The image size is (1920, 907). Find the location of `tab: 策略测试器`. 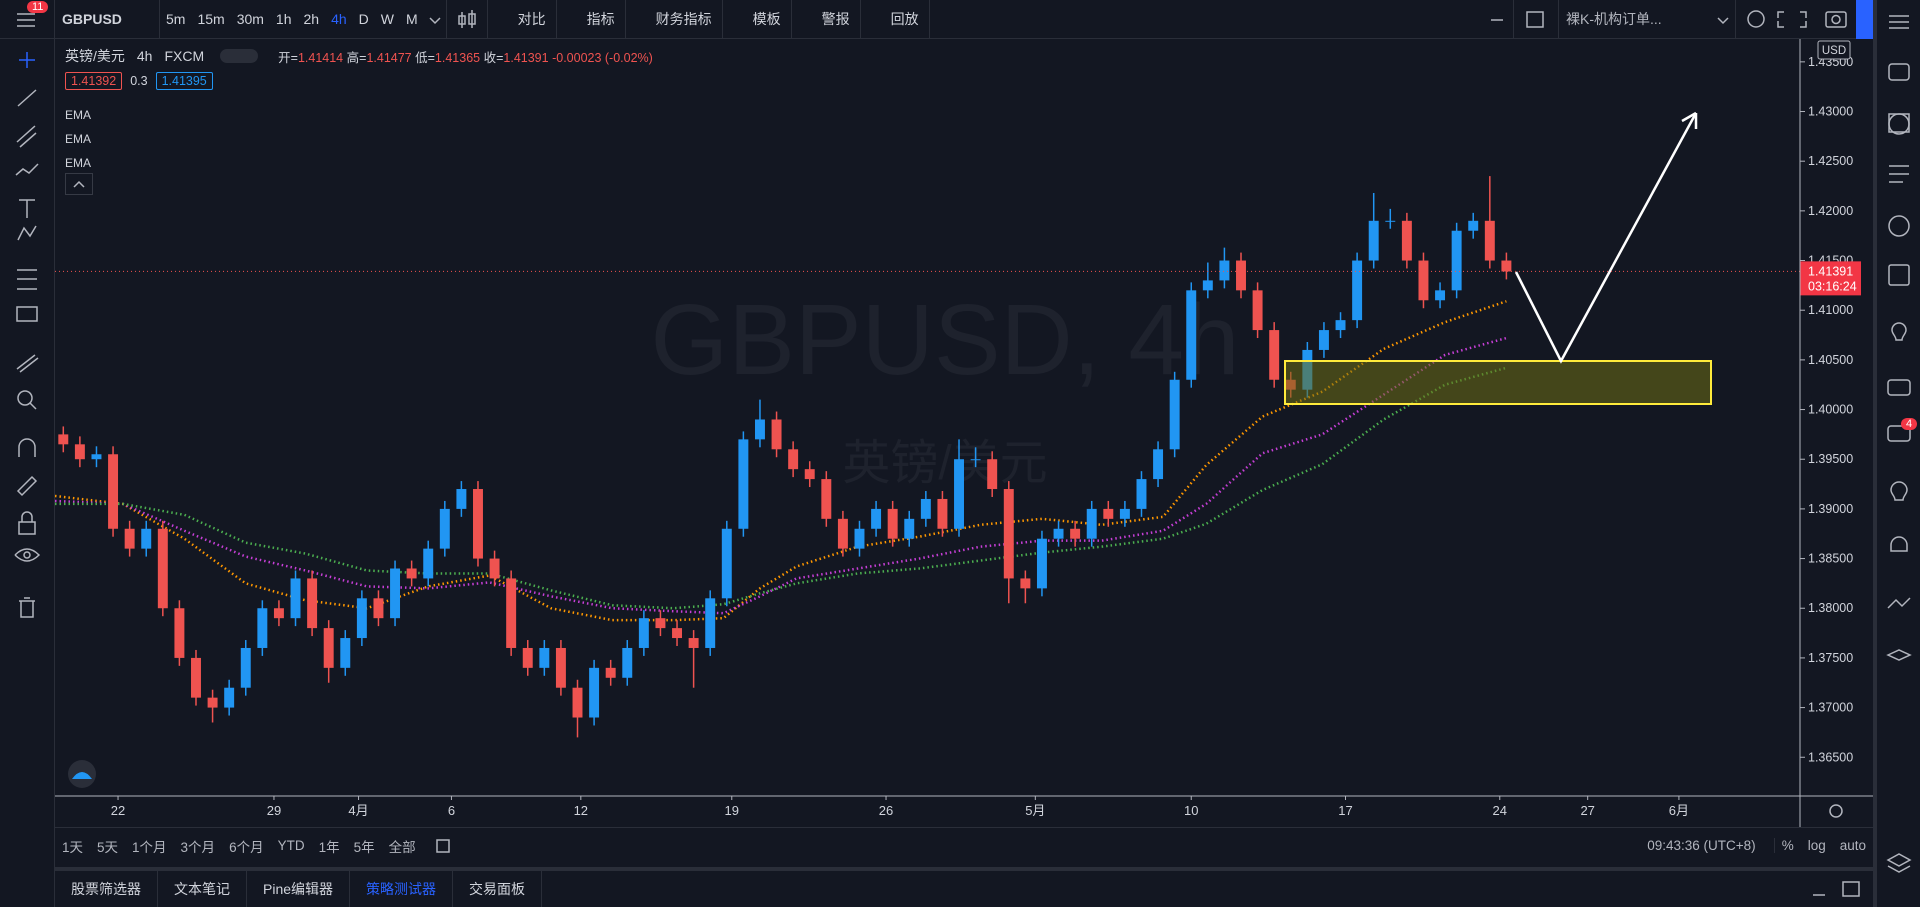

tab: 策略测试器 is located at coordinates (402, 889).